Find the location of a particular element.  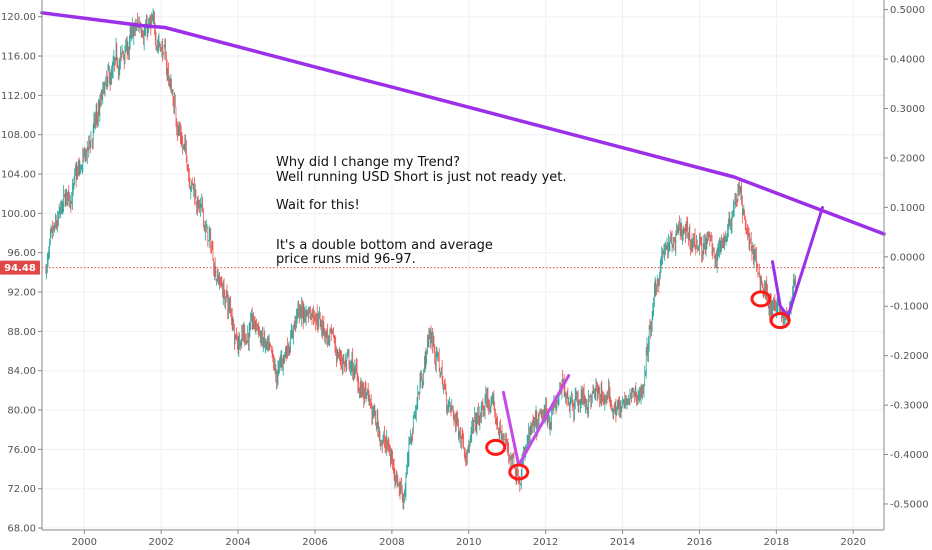

price-tag-background is located at coordinates (20, 267).